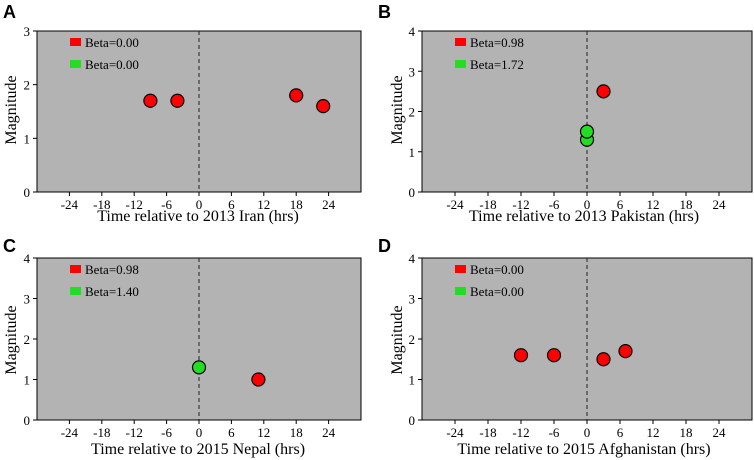 This screenshot has height=460, width=754. Describe the element at coordinates (384, 12) in the screenshot. I see `panel-letter: B` at that location.